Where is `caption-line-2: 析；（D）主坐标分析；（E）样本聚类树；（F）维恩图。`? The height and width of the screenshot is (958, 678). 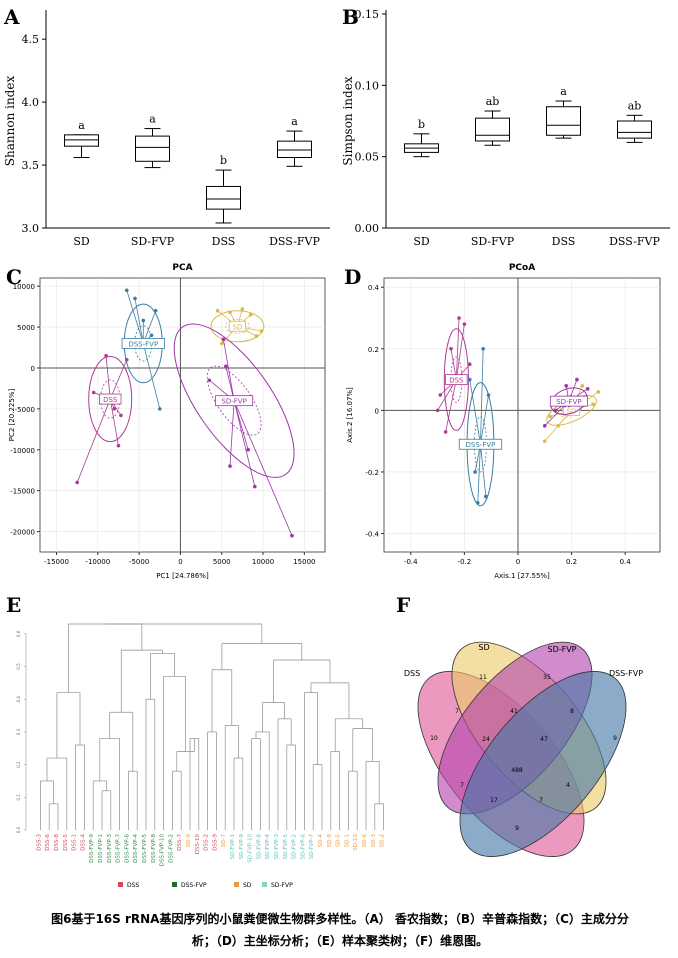 caption-line-2: 析；（D）主坐标分析；（E）样本聚类树；（F）维恩图。 is located at coordinates (340, 941).